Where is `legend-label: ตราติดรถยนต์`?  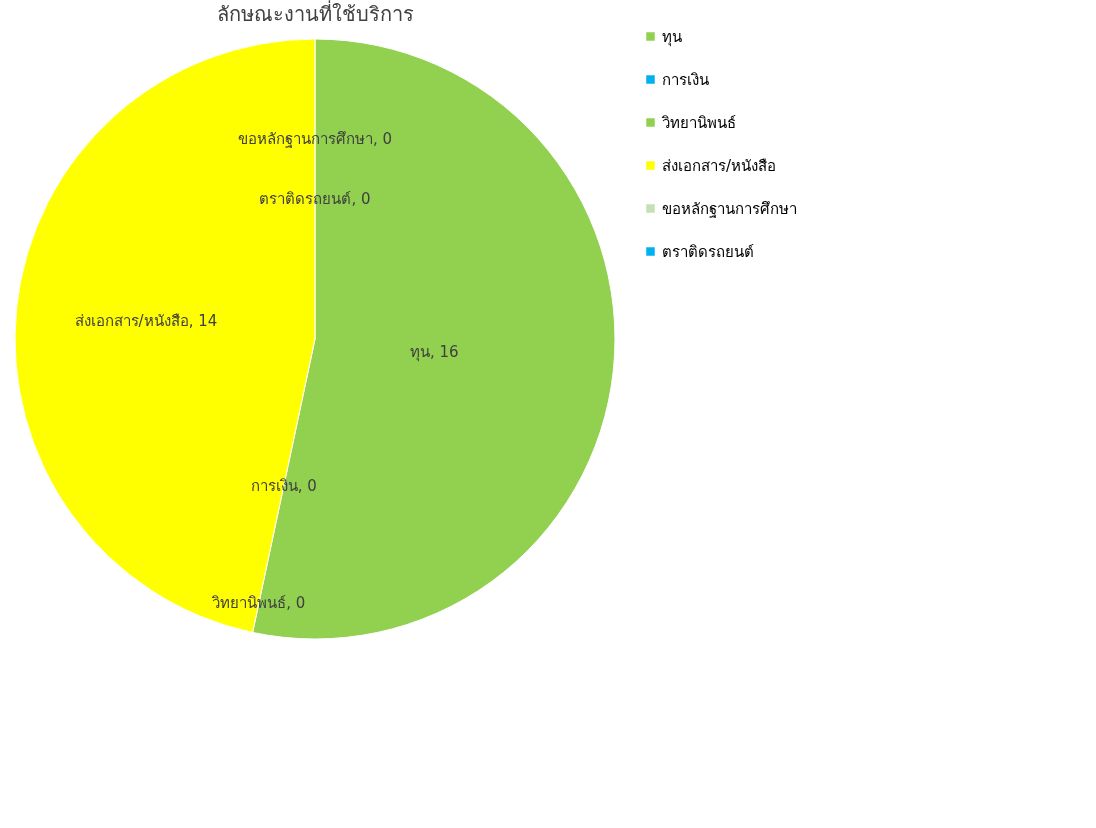 legend-label: ตราติดรถยนต์ is located at coordinates (708, 251).